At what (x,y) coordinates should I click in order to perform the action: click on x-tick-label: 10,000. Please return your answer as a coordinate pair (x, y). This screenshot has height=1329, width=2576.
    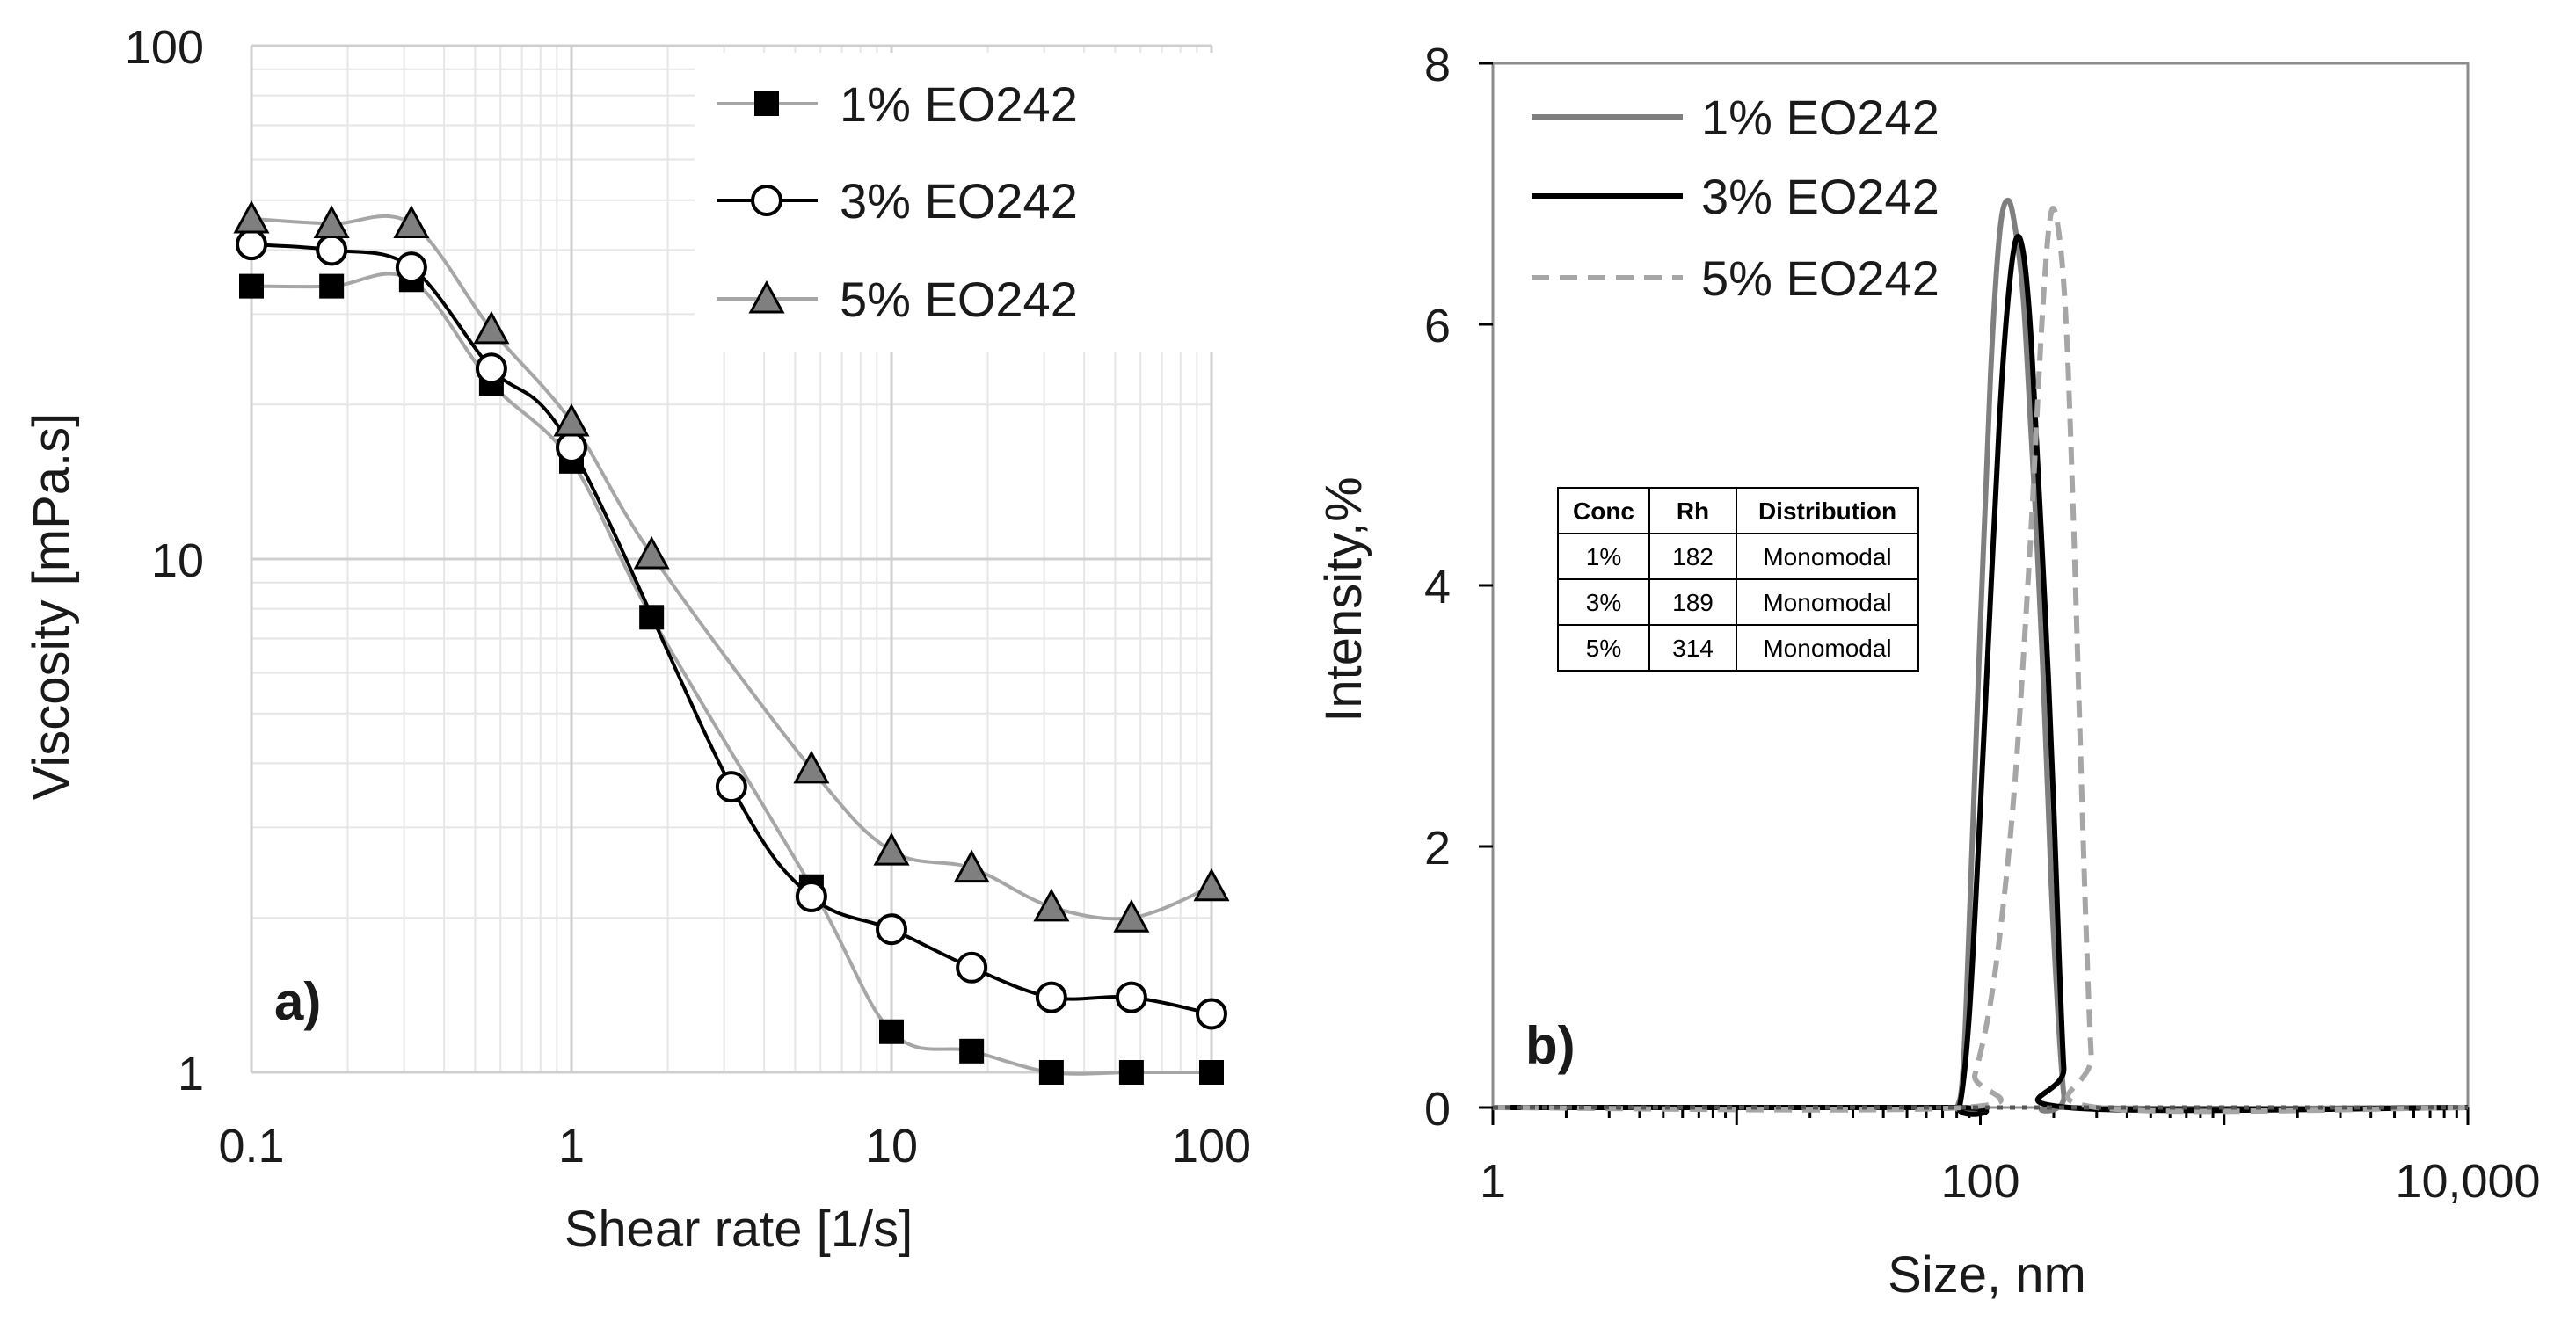
    Looking at the image, I should click on (2467, 1181).